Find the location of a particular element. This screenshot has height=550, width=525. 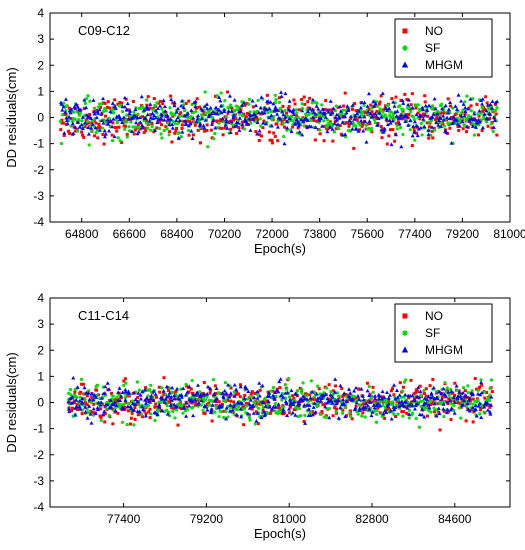

legend-label: NO is located at coordinates (434, 316).